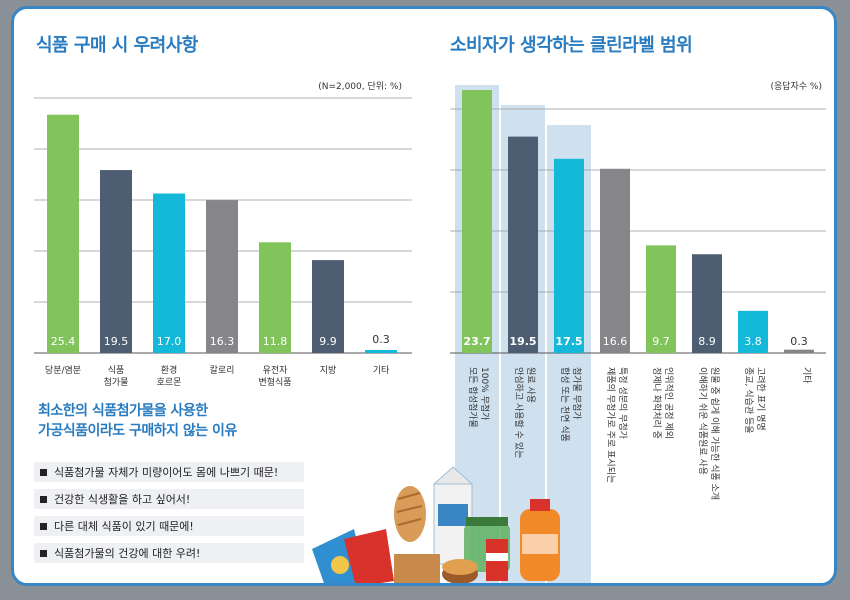  Describe the element at coordinates (122, 499) in the screenshot. I see `reason-text: 건강한 식생활을 하고 싶어서!` at that location.